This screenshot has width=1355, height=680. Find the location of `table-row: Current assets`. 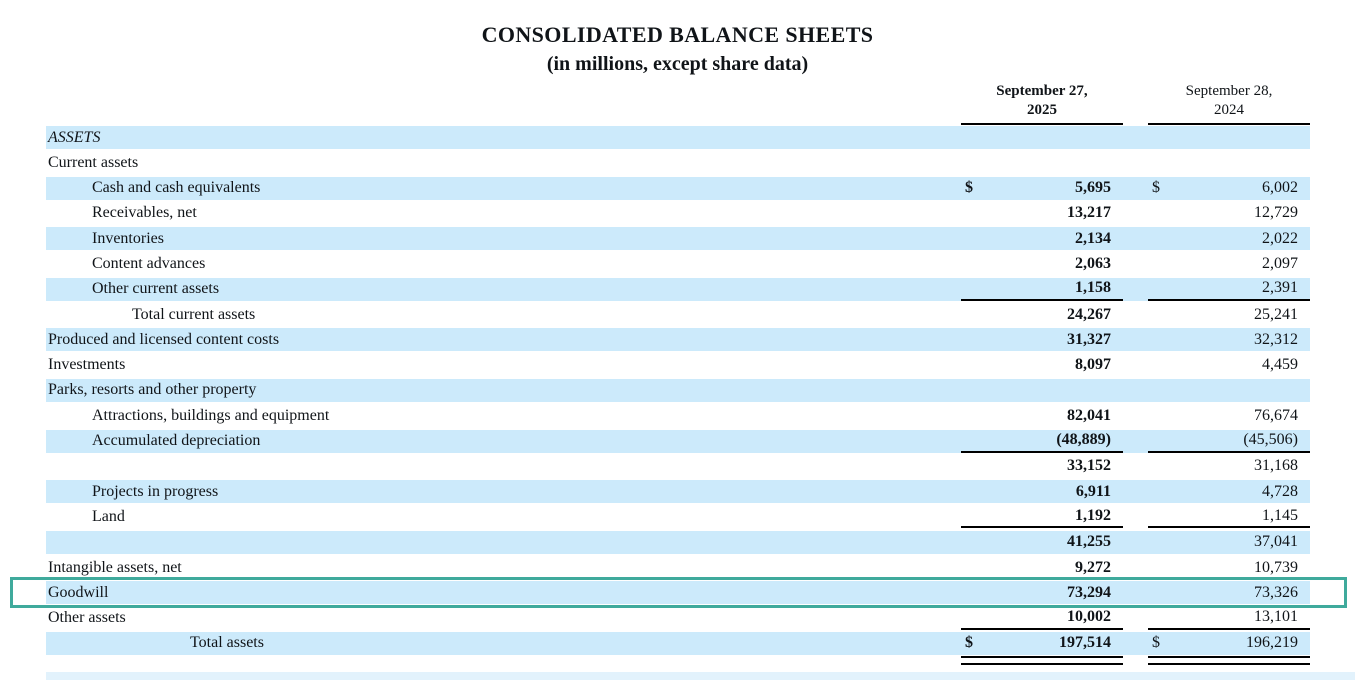

table-row: Current assets is located at coordinates (678, 162).